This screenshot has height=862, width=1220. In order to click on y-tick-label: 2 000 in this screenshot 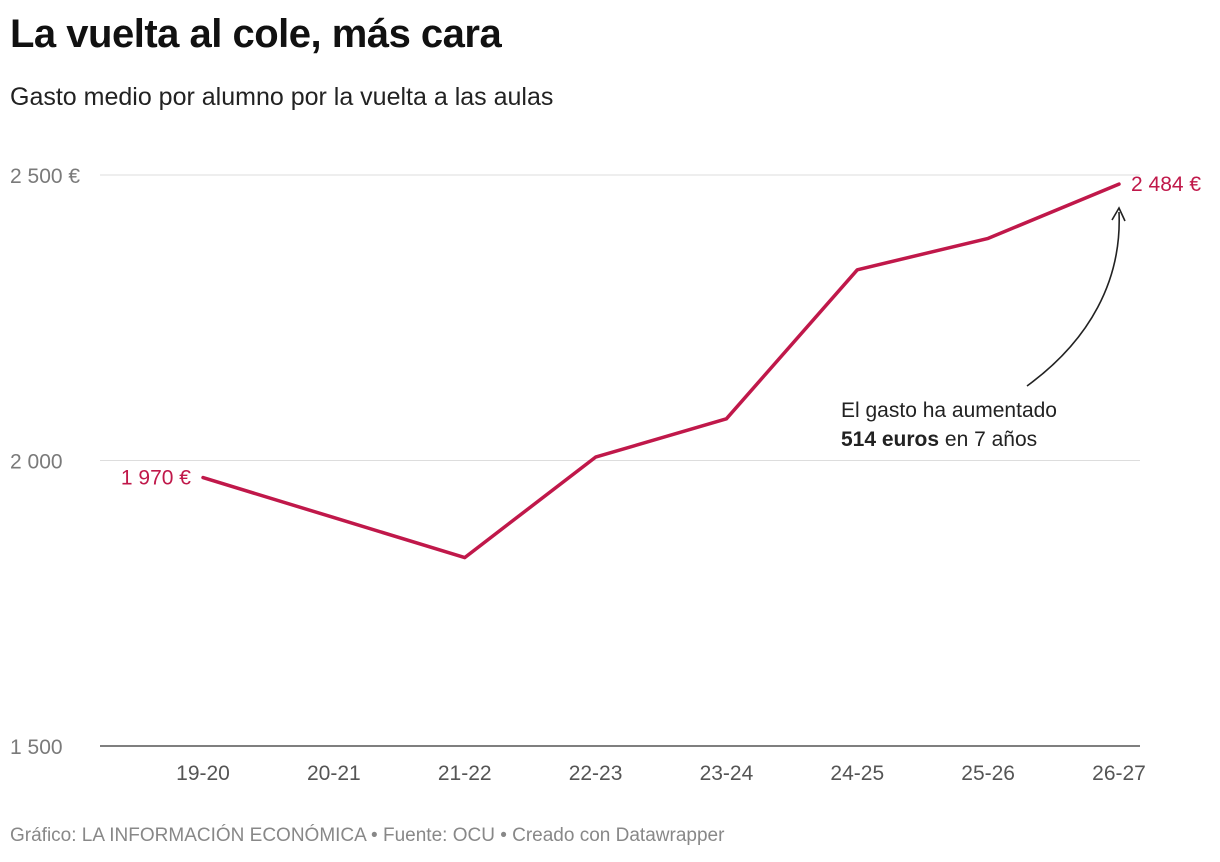, I will do `click(36, 462)`.